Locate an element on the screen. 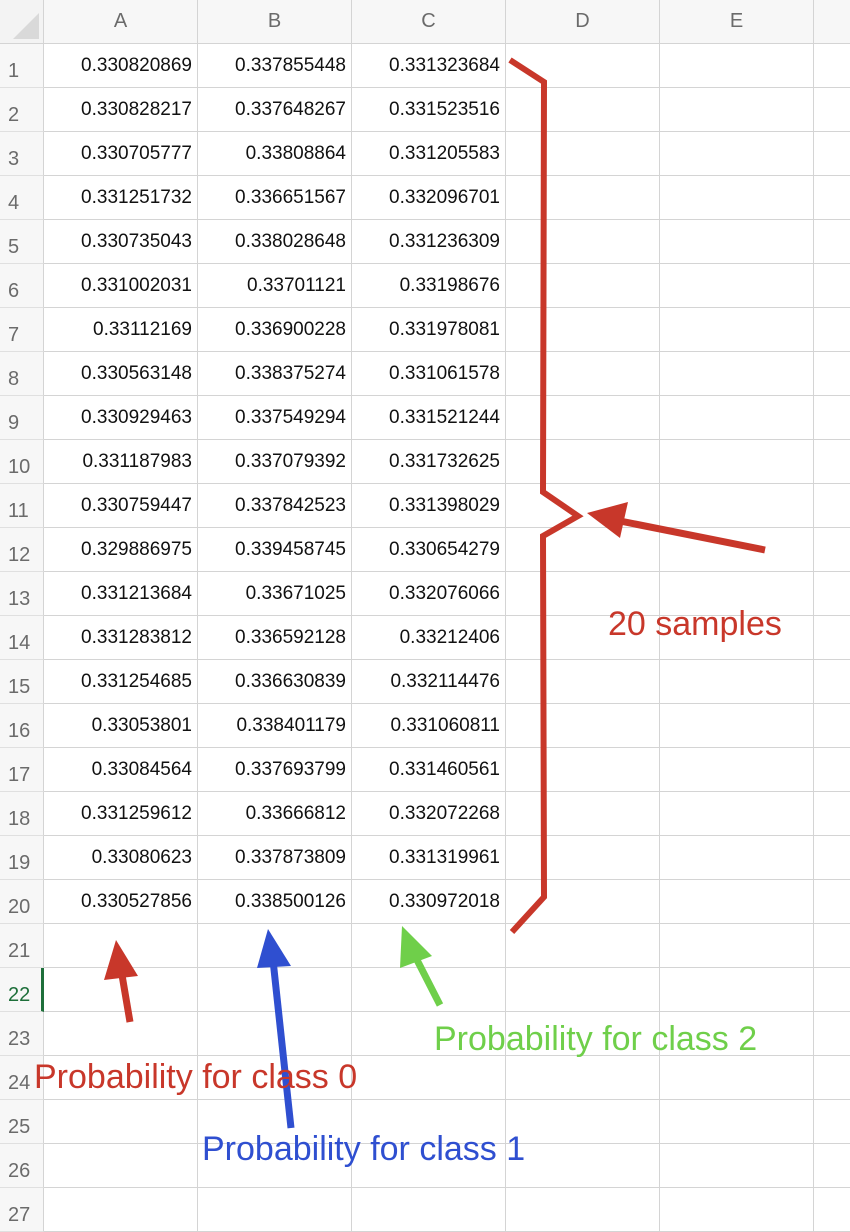 This screenshot has width=850, height=1232. cell-f13 is located at coordinates (832, 594).